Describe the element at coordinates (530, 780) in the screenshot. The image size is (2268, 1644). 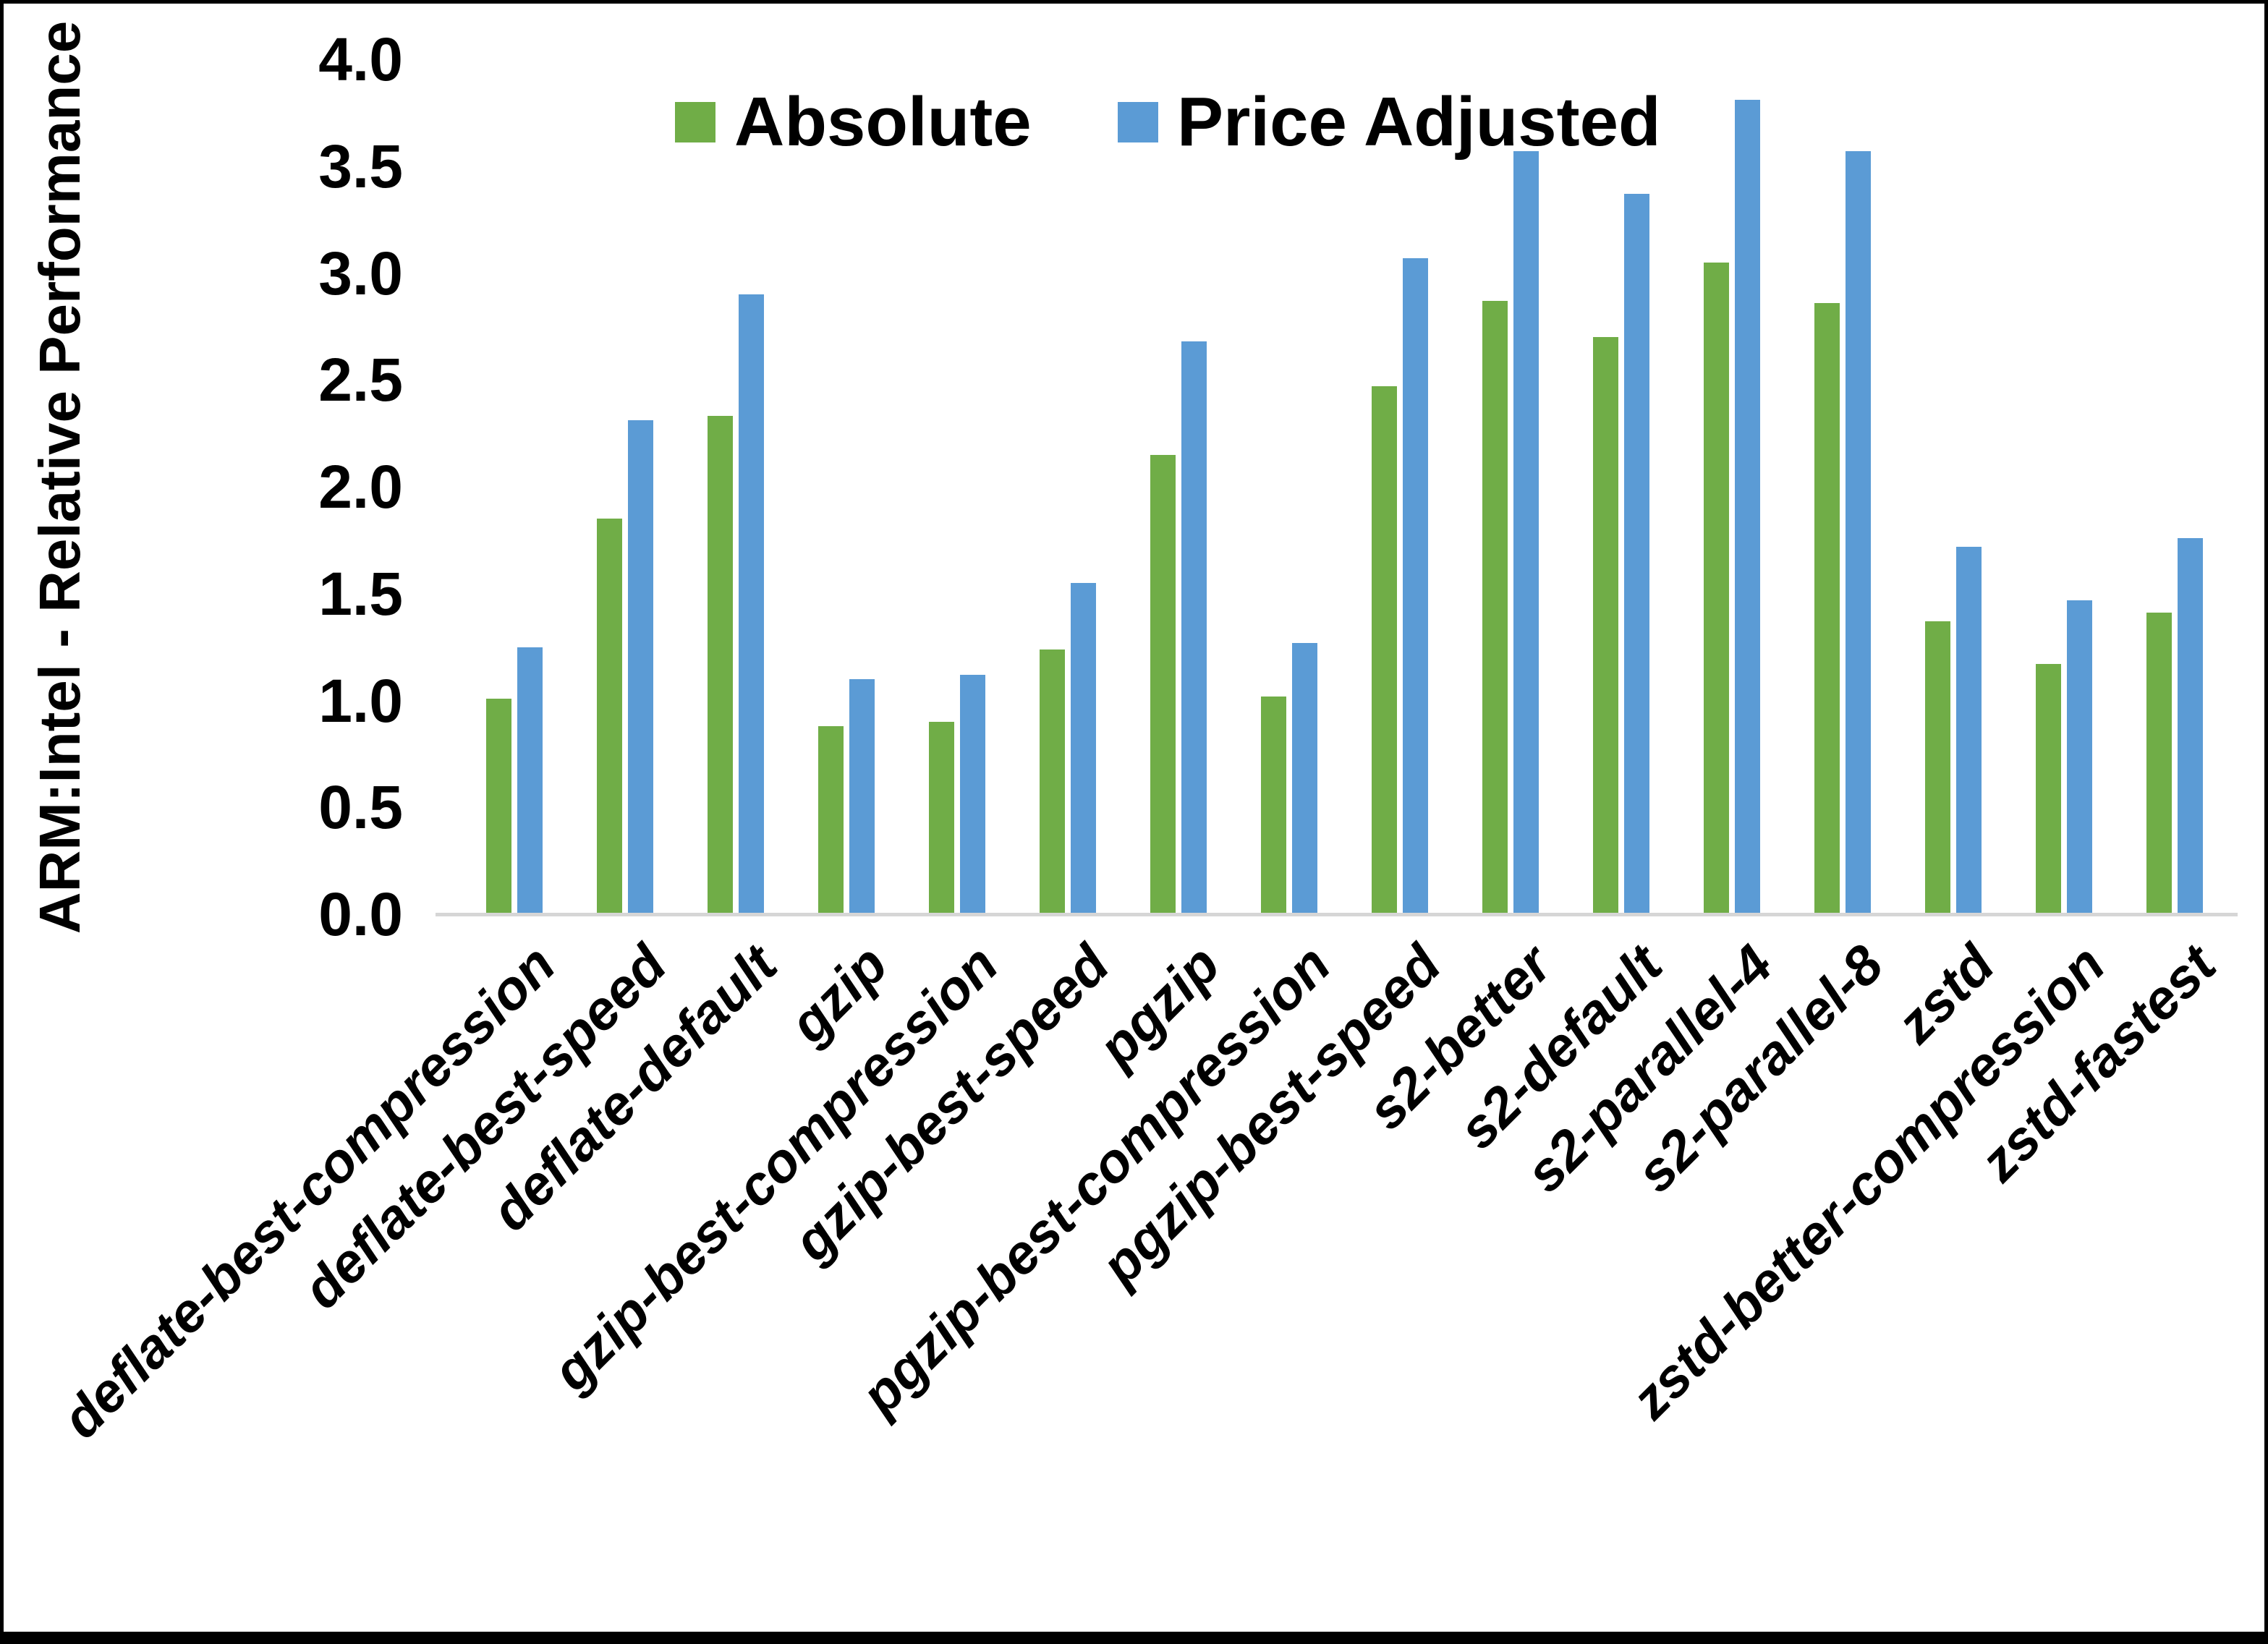
I see `bar-price-adjusted-deflate-best-compression` at that location.